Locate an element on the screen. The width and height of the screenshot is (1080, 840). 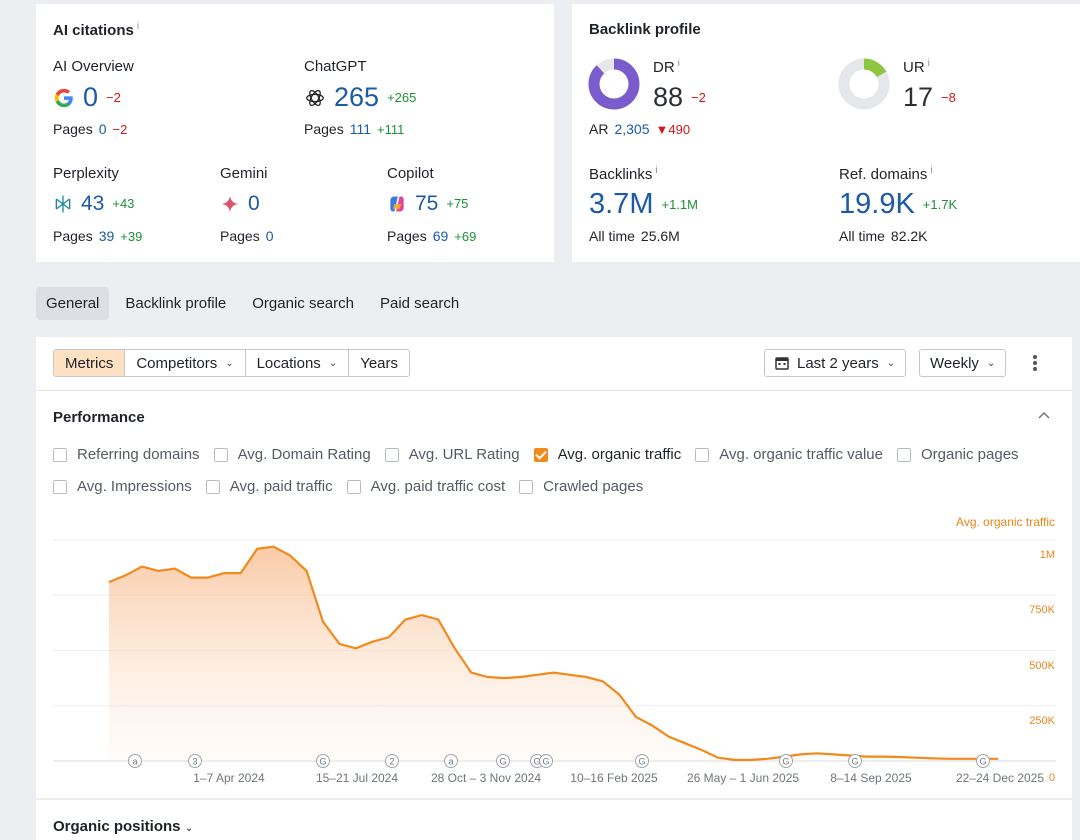
gemini-label: Gemini is located at coordinates (244, 173).